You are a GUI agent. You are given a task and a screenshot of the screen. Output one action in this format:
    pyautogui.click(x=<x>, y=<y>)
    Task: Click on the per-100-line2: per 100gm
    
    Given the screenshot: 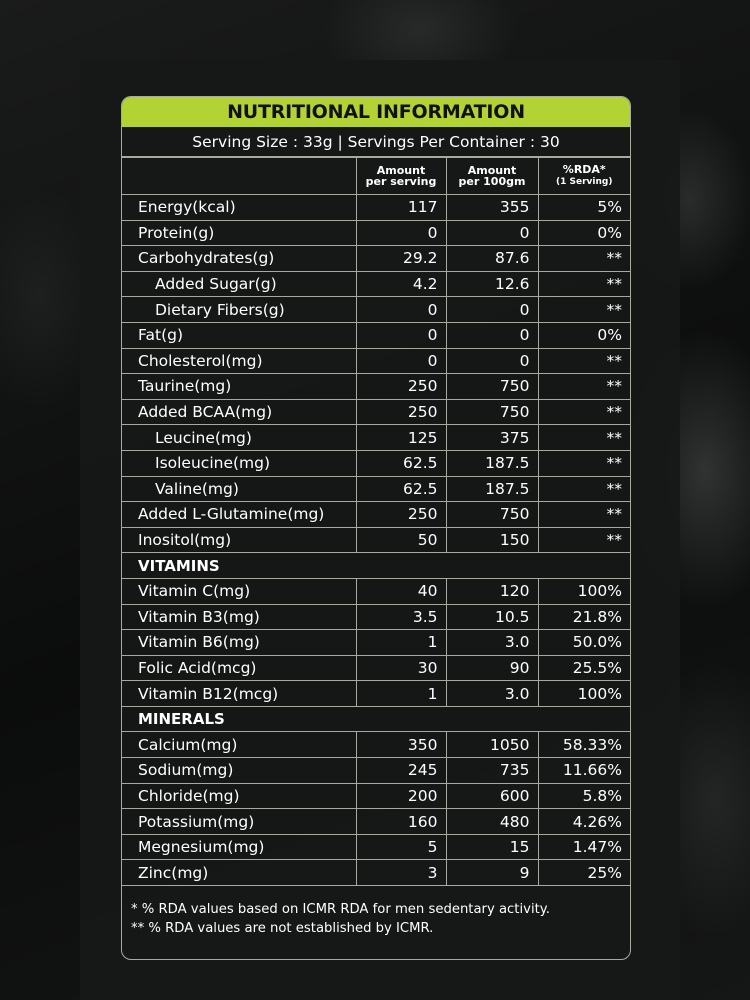 What is the action you would take?
    pyautogui.click(x=492, y=181)
    